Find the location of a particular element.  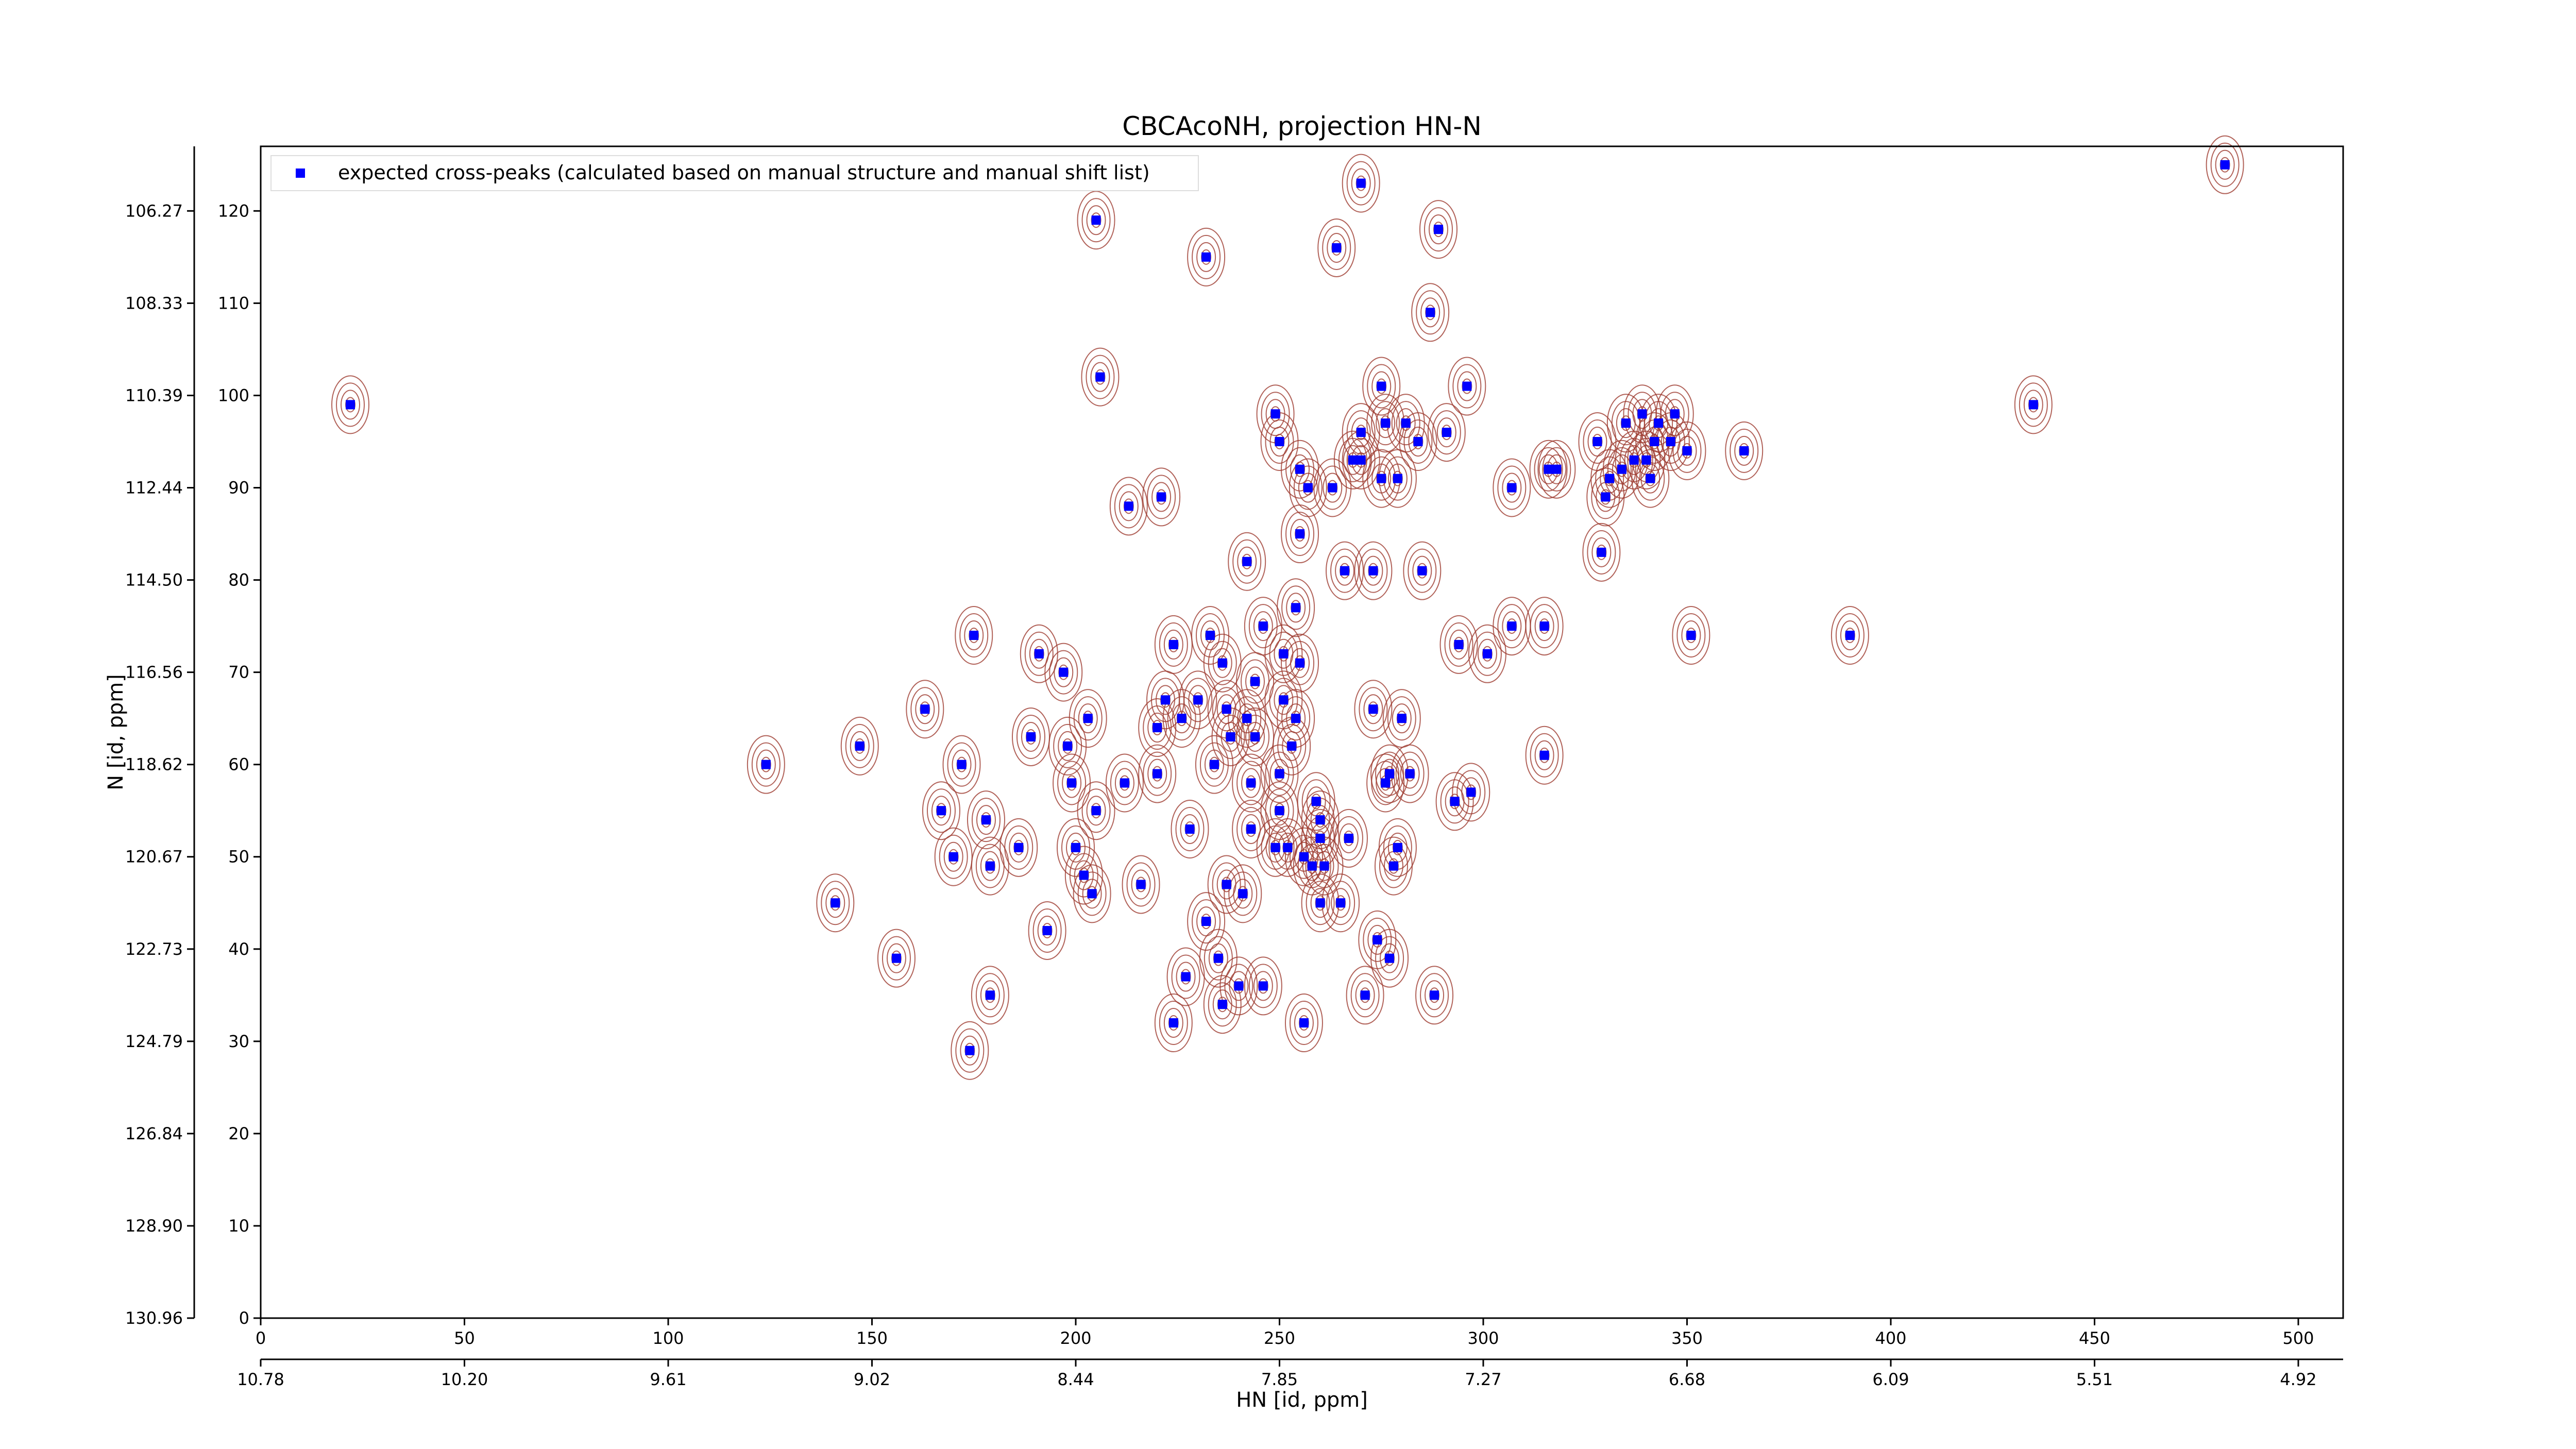

x2-tick-label: 10.20 is located at coordinates (464, 1379).